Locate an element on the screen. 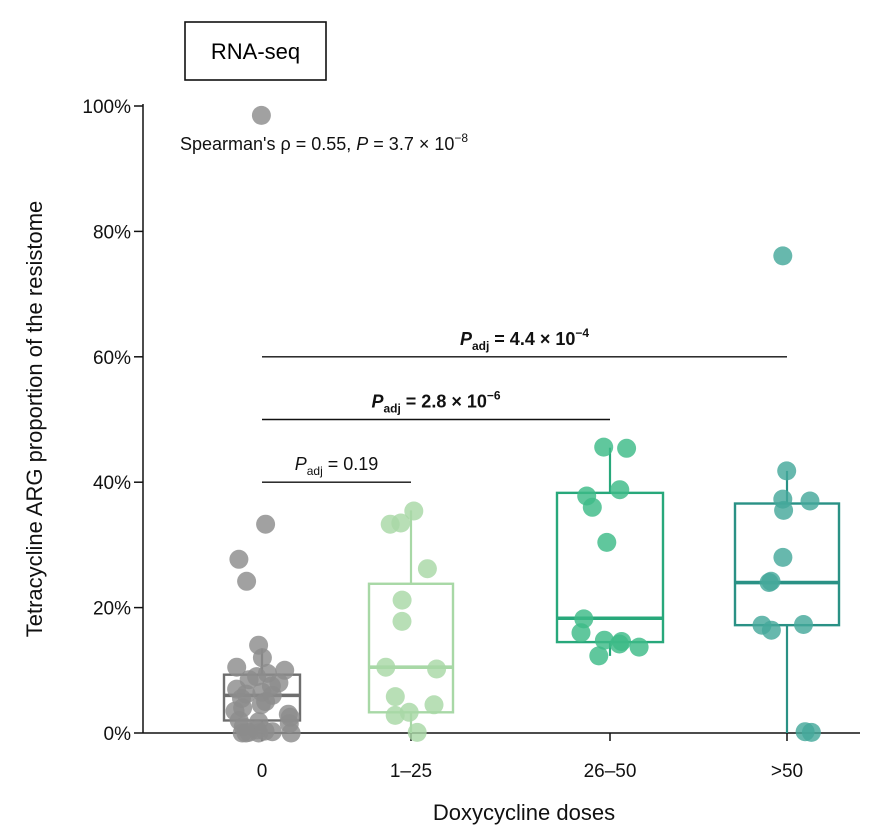 The image size is (892, 825). comparison-label: Padj = 0.19 is located at coordinates (337, 466).